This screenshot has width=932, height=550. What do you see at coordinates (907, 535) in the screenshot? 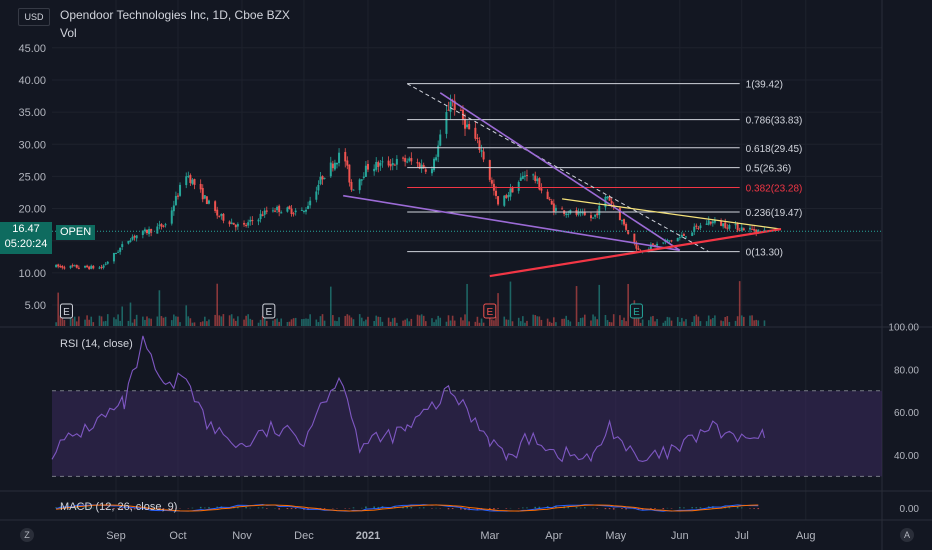
I see `auto-scale-button: A` at bounding box center [907, 535].